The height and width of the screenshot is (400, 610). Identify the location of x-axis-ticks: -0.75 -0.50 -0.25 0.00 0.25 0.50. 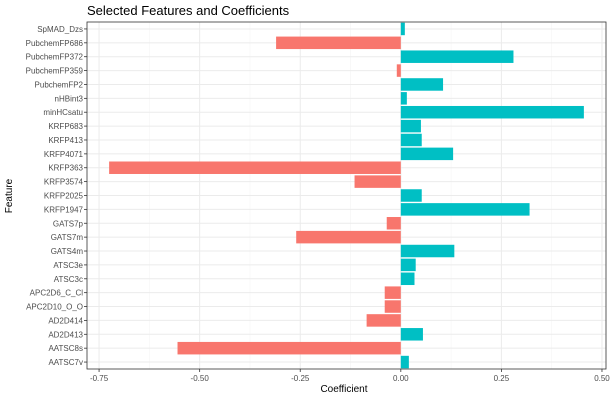
(350, 376).